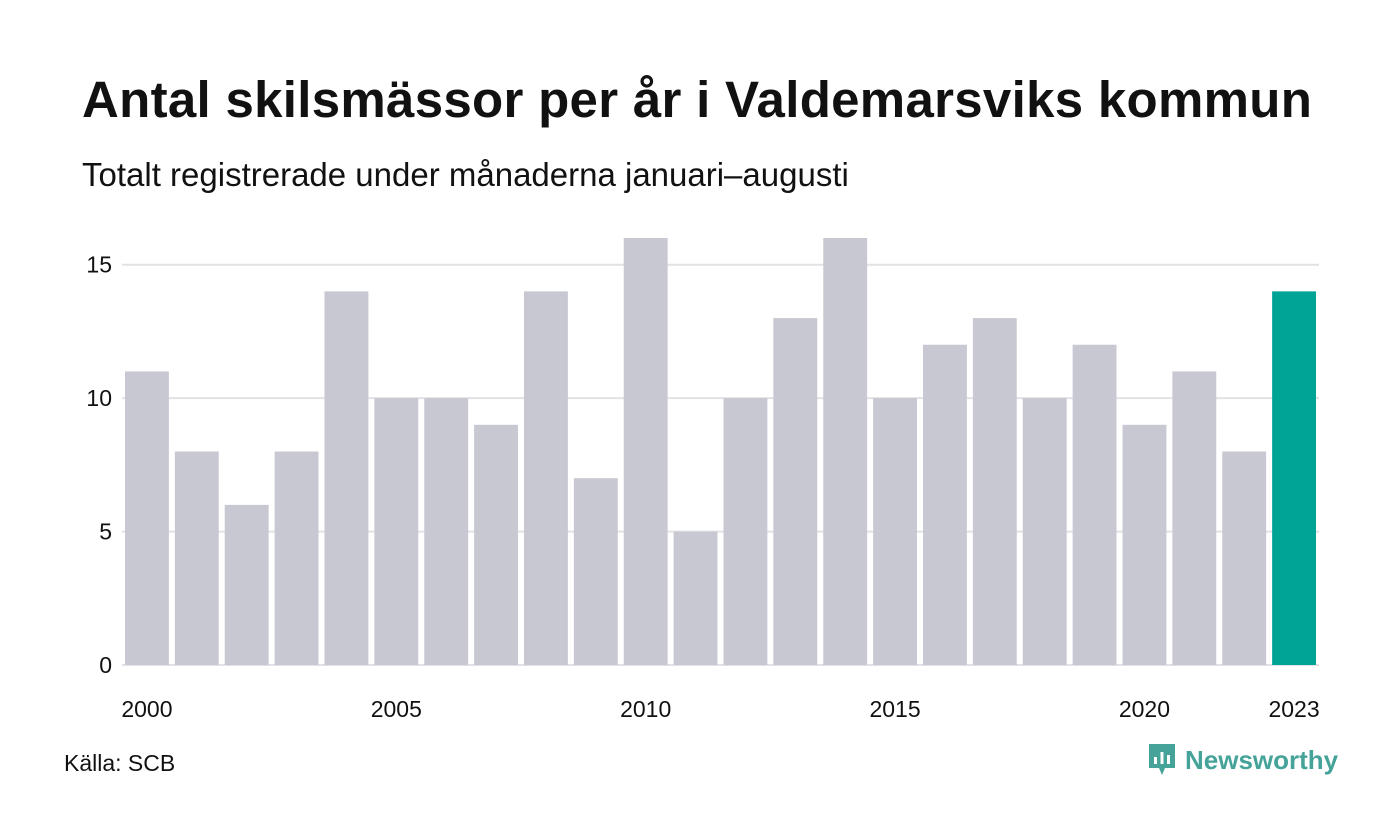  I want to click on bar-2009, so click(595, 571).